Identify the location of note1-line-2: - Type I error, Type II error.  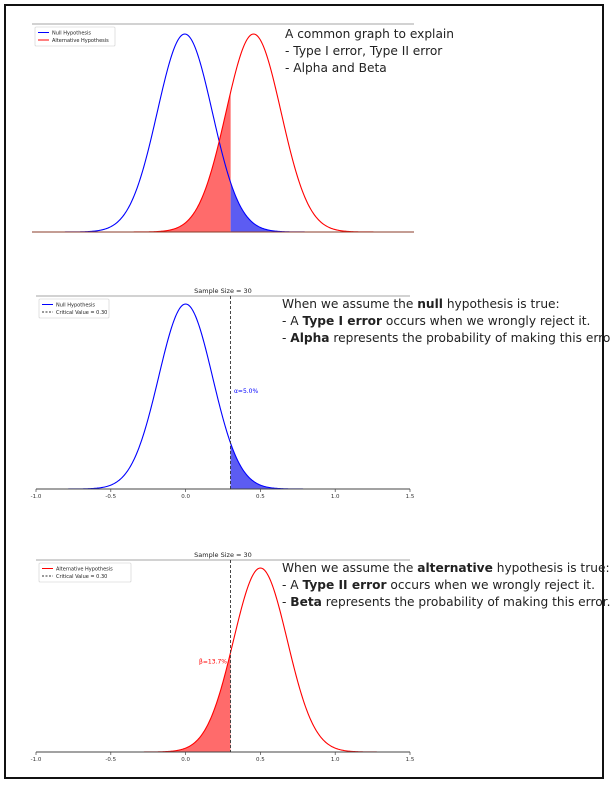
(364, 50).